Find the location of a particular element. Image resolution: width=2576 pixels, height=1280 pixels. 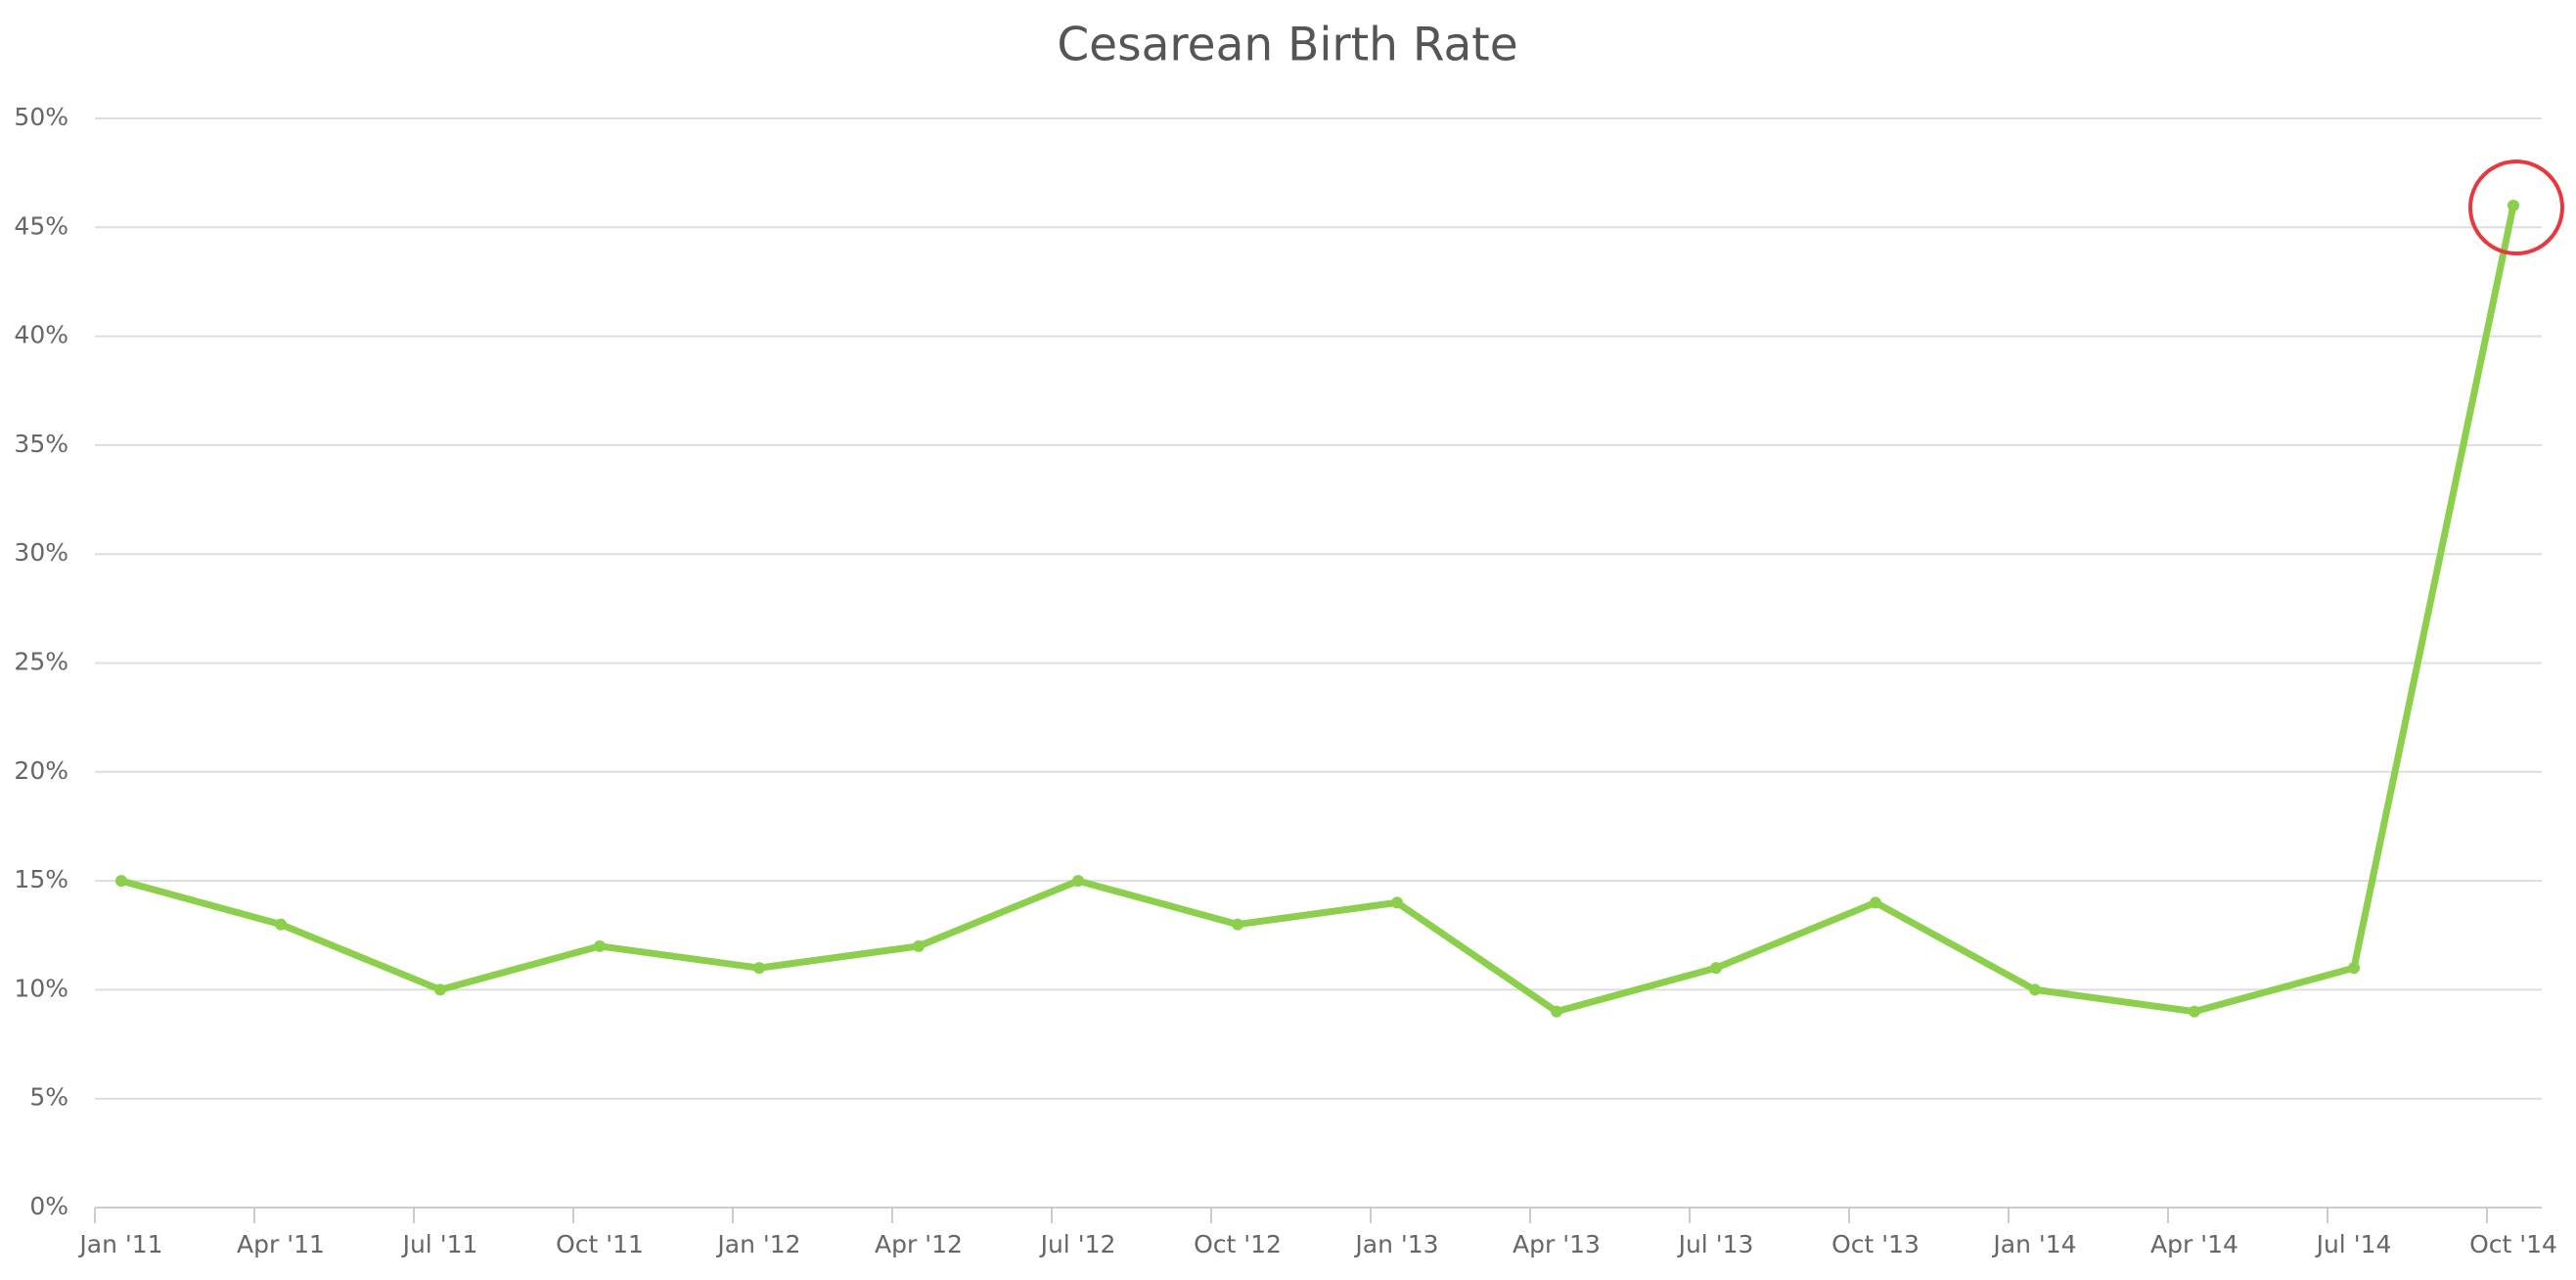

x-tick-label: Jan '13 is located at coordinates (1395, 1244).